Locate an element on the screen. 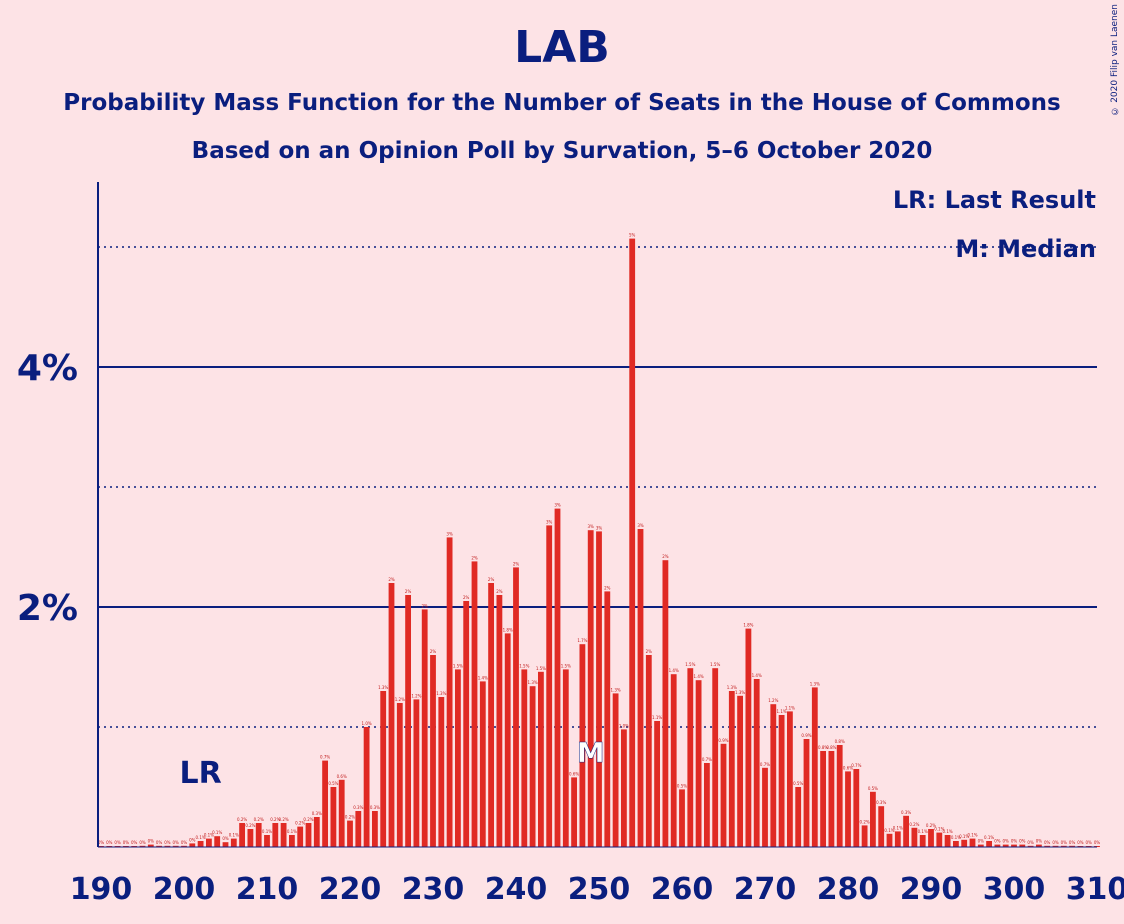  chart-title: LAB is located at coordinates (562, 47).